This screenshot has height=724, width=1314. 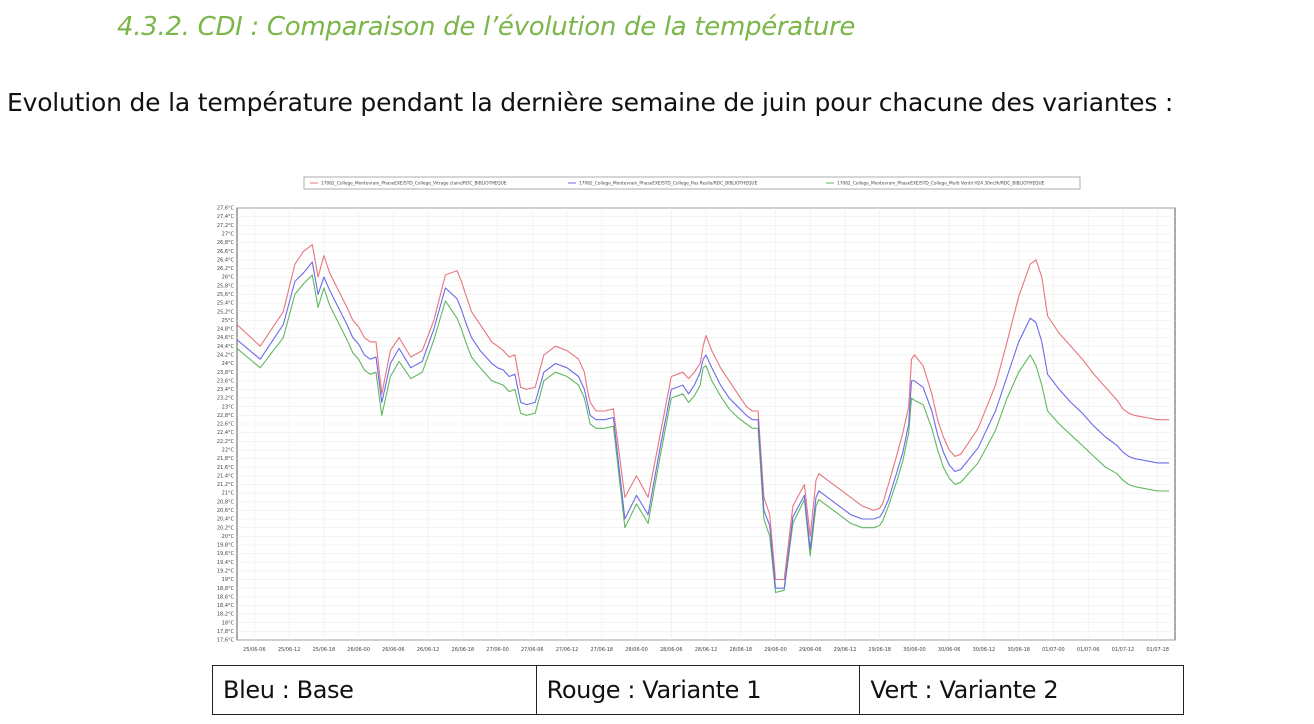 I want to click on x-tick-label: 30/06-00, so click(x=914, y=650).